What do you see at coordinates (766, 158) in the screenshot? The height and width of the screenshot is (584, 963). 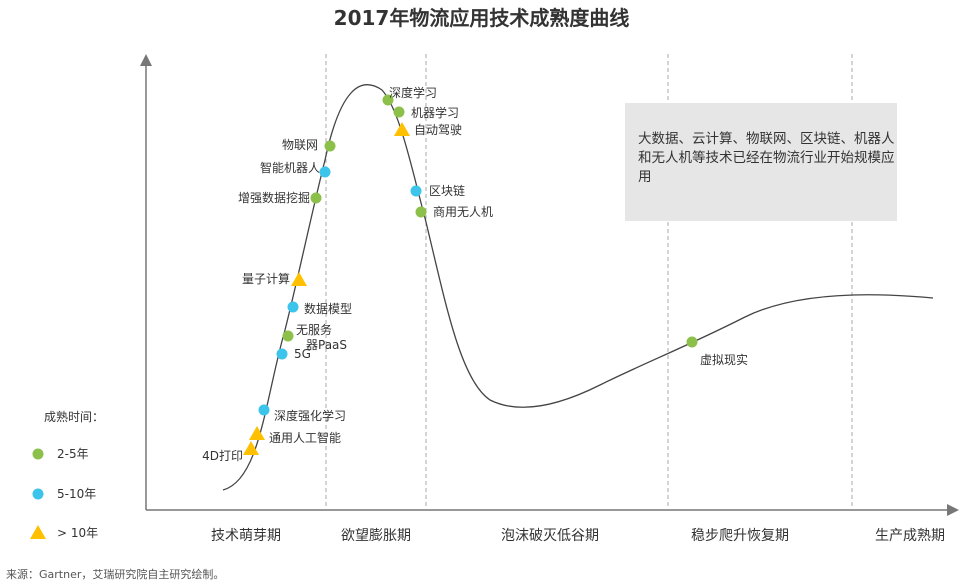 I see `annotation-text: 大数据、云计算、物联网、区块链、机器人和无人机等技术已经在物流行业开始规模应用` at bounding box center [766, 158].